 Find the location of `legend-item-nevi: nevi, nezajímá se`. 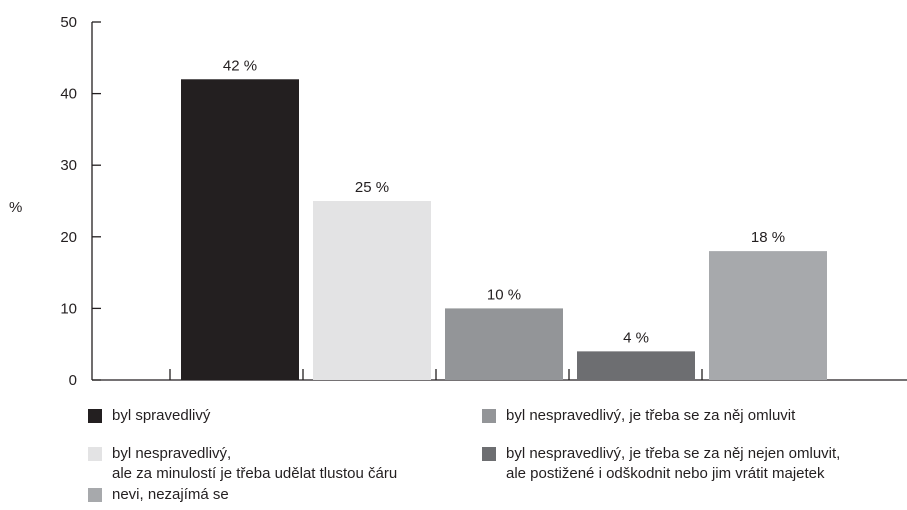

legend-item-nevi: nevi, nezajímá se is located at coordinates (158, 495).